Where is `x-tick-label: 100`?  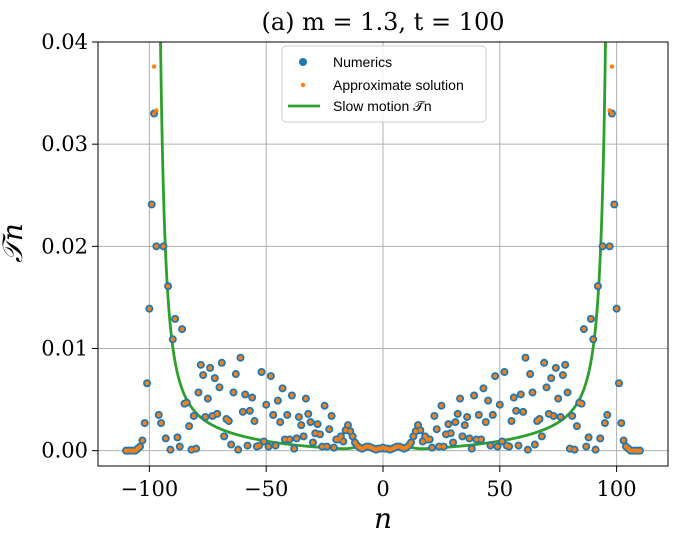
x-tick-label: 100 is located at coordinates (617, 489).